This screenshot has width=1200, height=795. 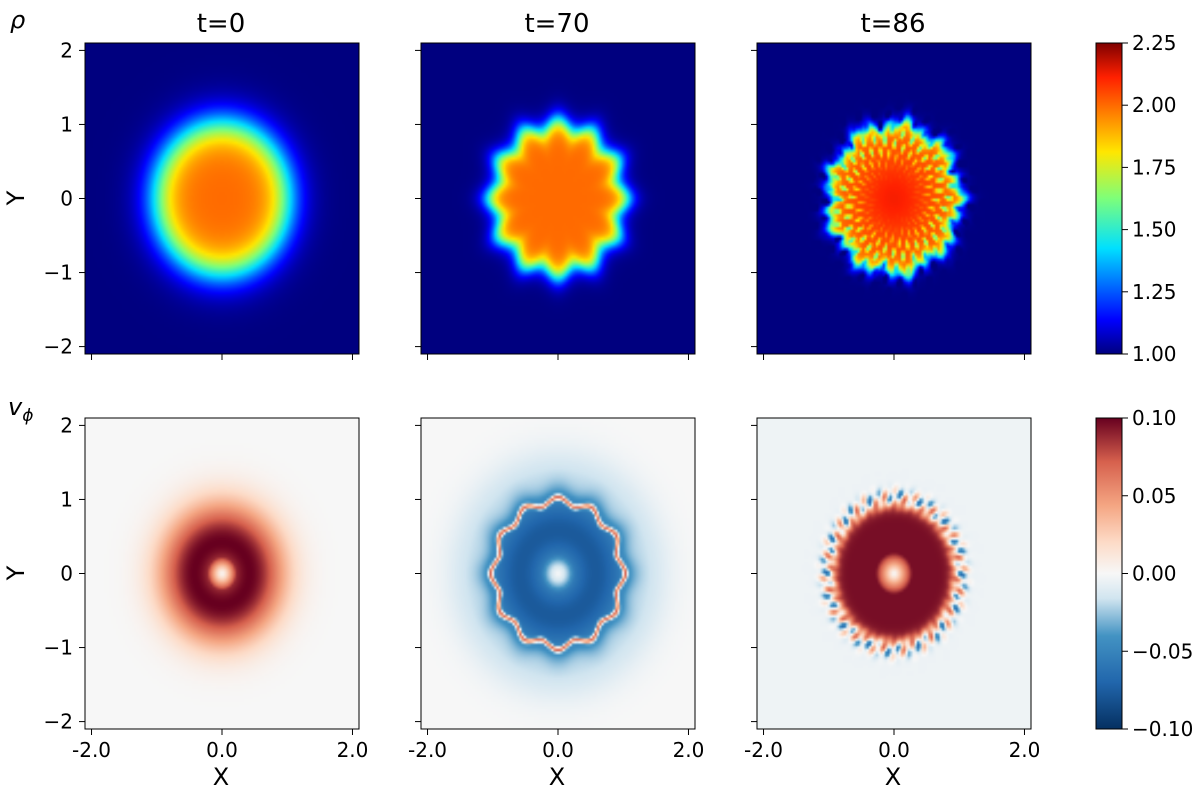 What do you see at coordinates (1154, 105) in the screenshot?
I see `colorbar-tick-label: 2.00` at bounding box center [1154, 105].